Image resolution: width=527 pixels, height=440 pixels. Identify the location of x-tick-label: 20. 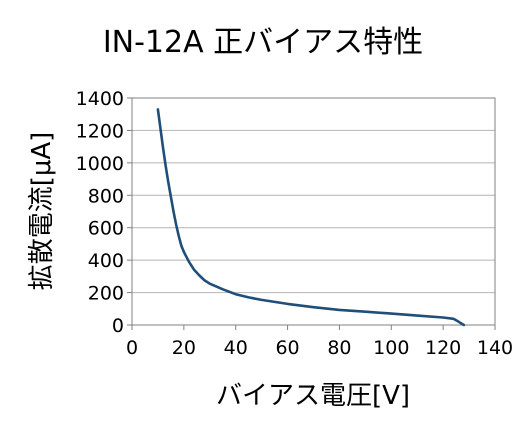
(184, 348).